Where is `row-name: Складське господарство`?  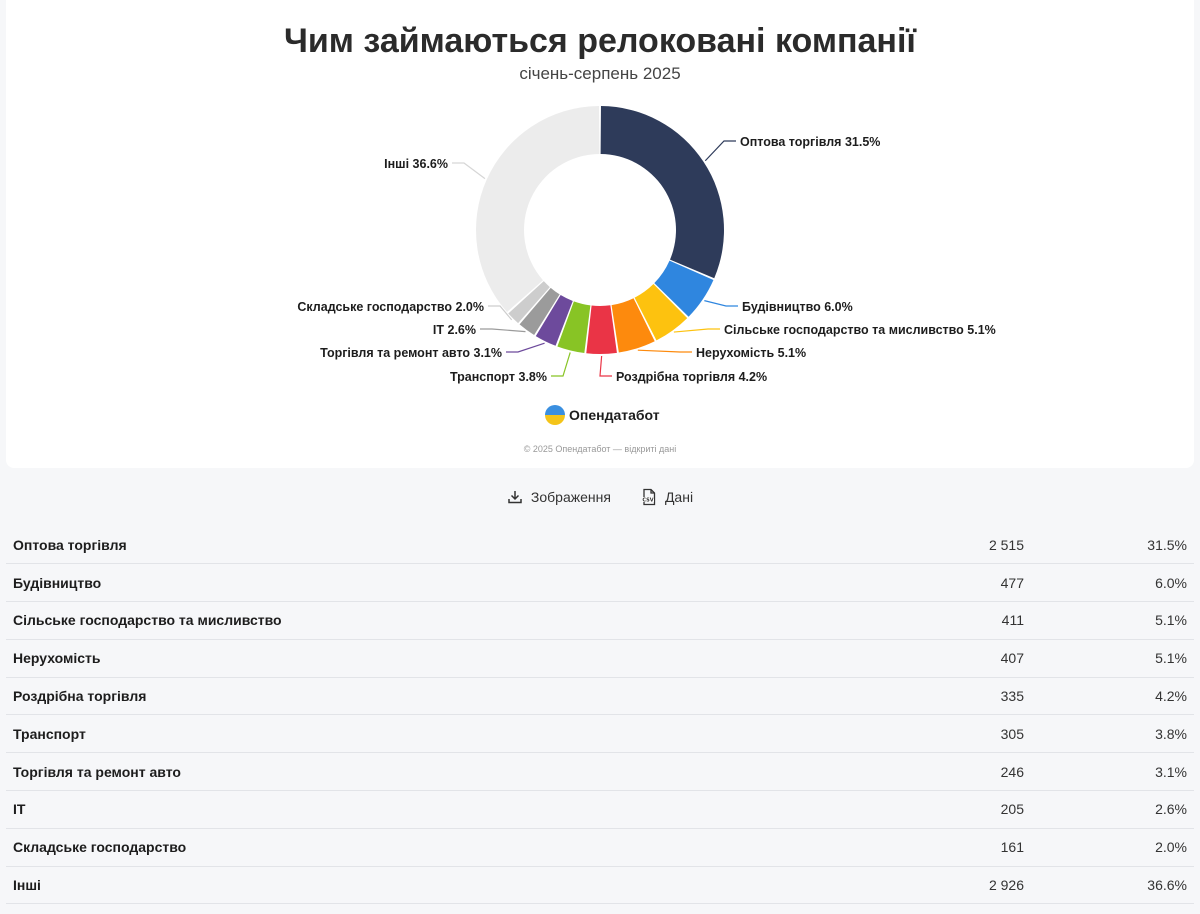
row-name: Складське господарство is located at coordinates (438, 847).